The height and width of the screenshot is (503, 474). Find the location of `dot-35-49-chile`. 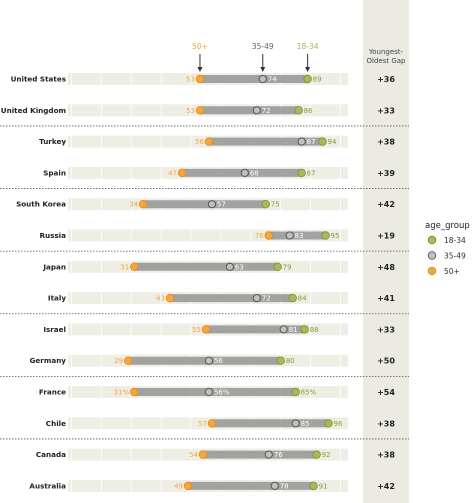

dot-35-49-chile is located at coordinates (295, 423).